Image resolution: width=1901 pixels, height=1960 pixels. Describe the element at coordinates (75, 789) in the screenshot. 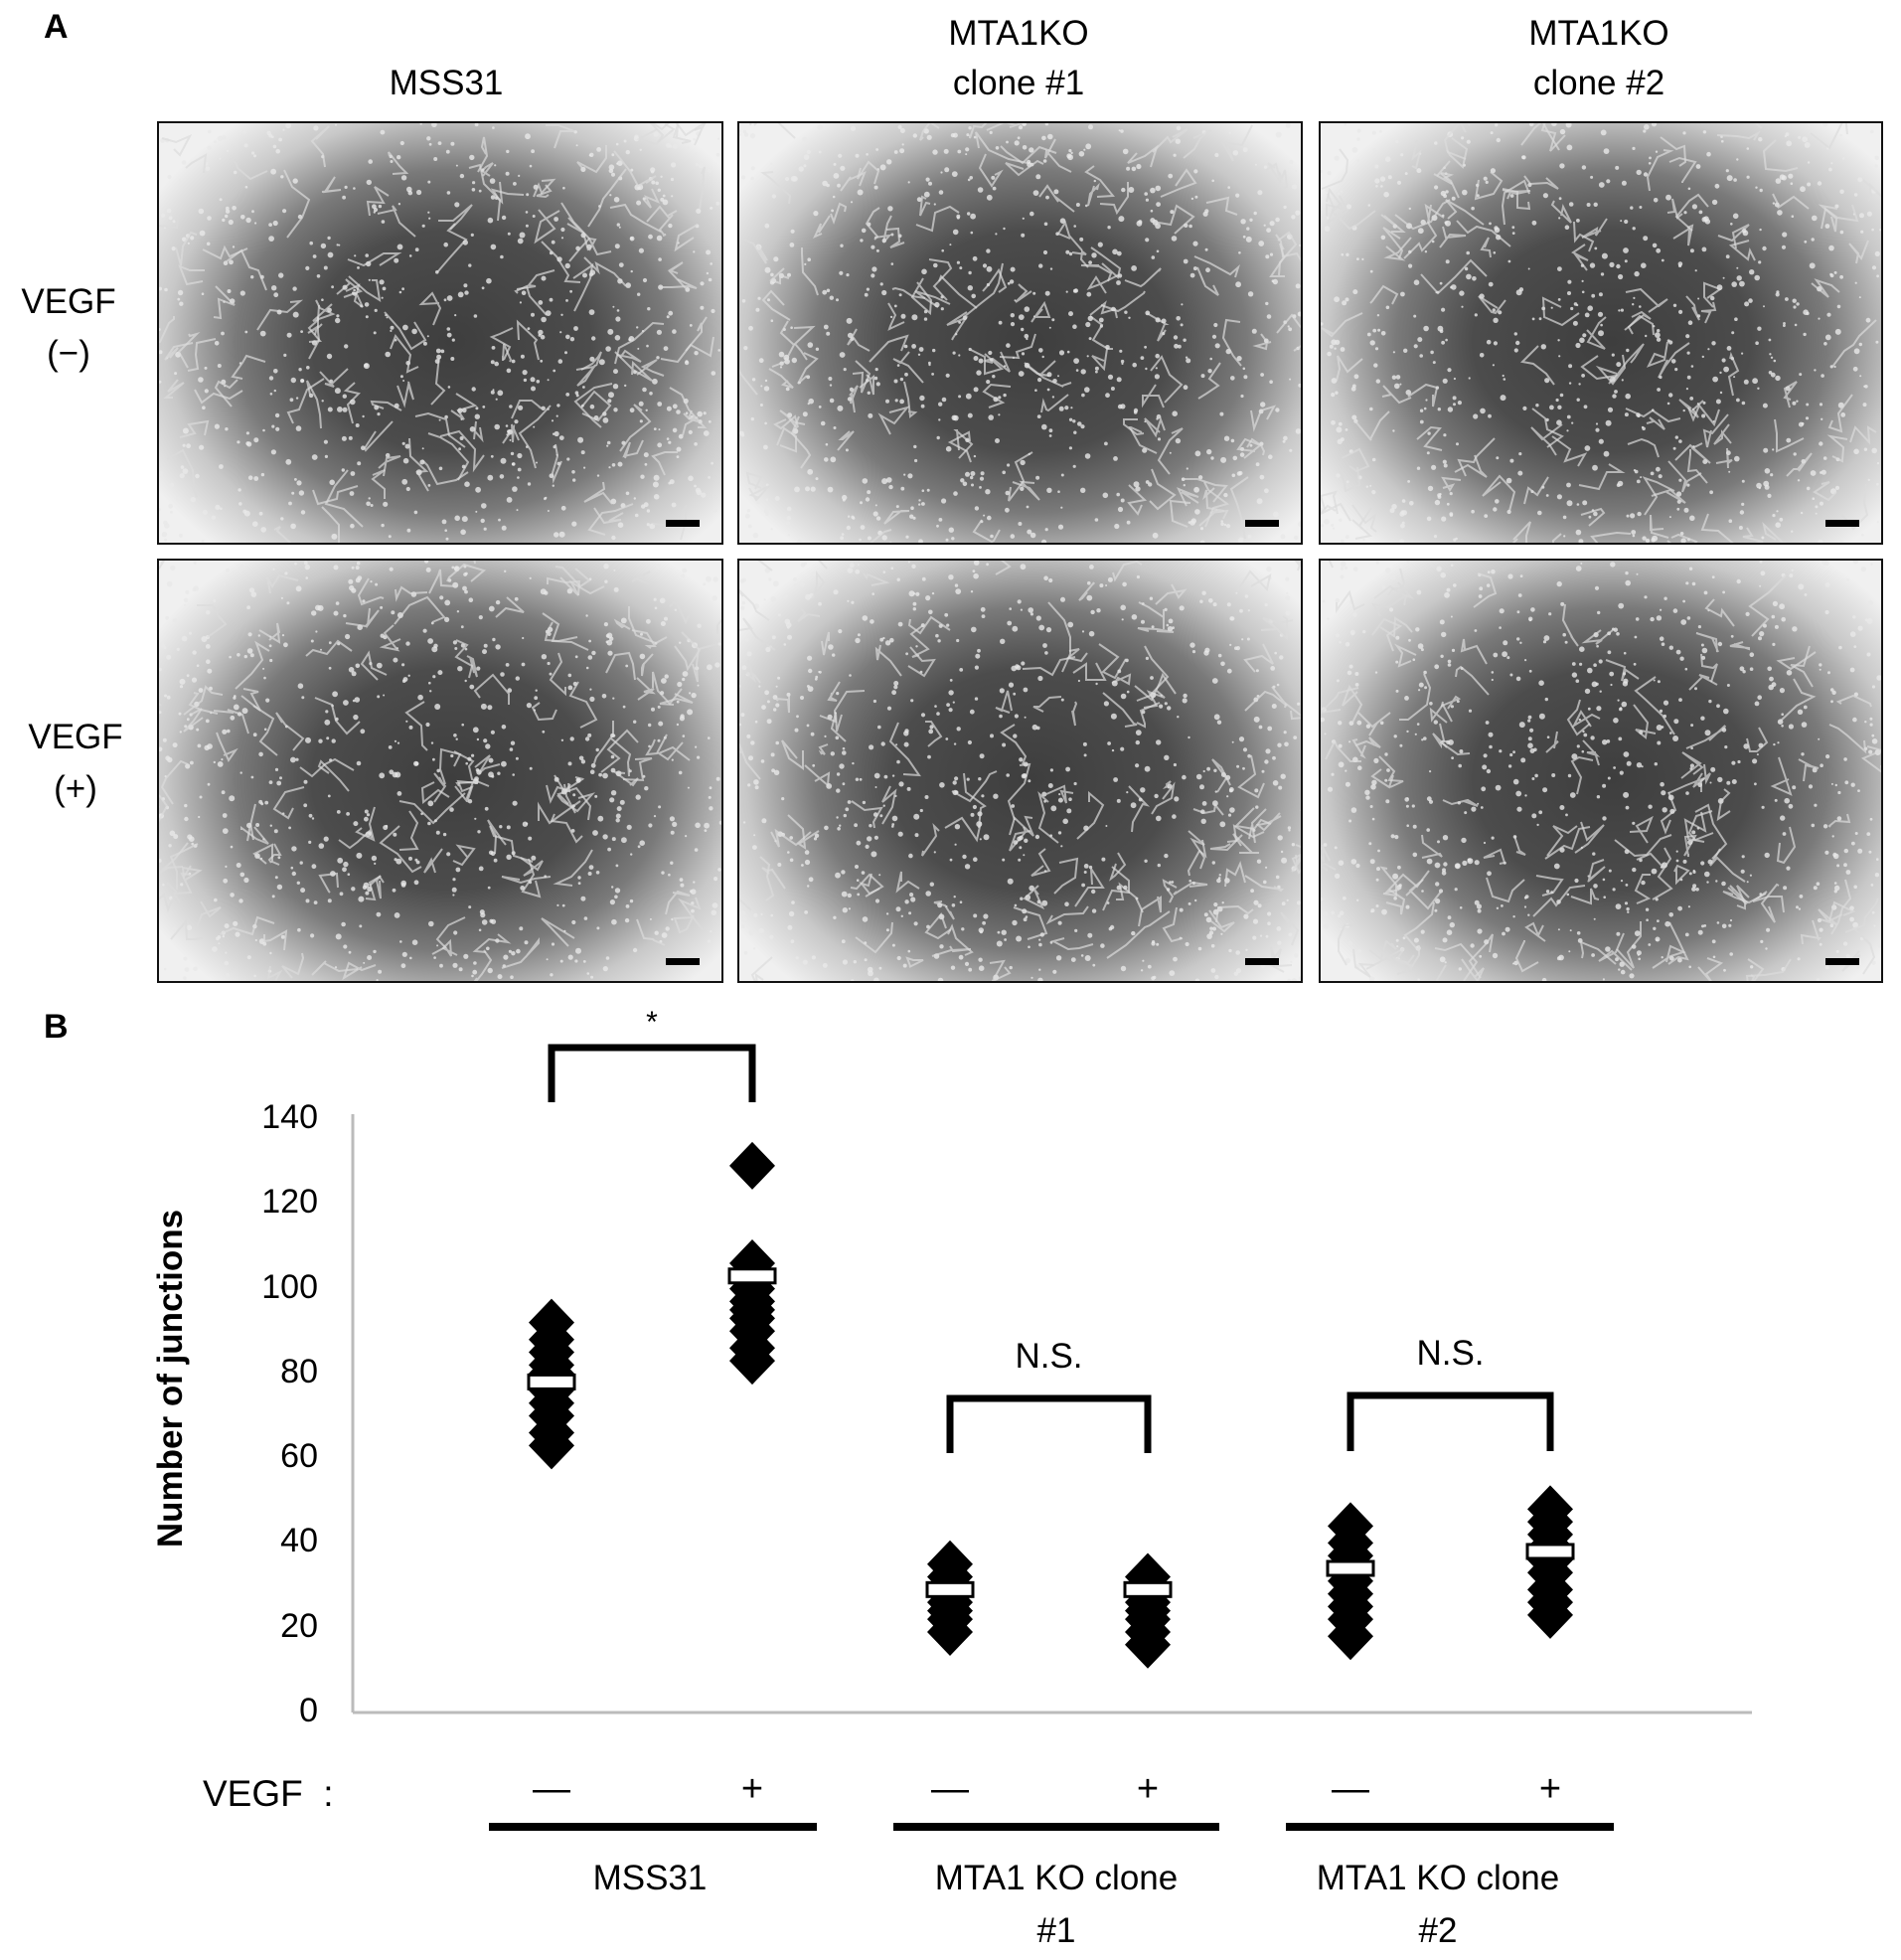

I see `row-label-2-line2: (+)` at that location.